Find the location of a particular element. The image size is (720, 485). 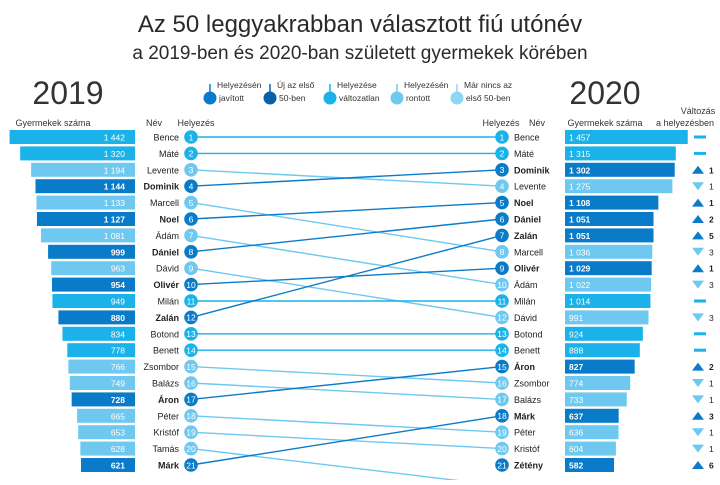

count-2019-Bence: 1 442 is located at coordinates (115, 138).